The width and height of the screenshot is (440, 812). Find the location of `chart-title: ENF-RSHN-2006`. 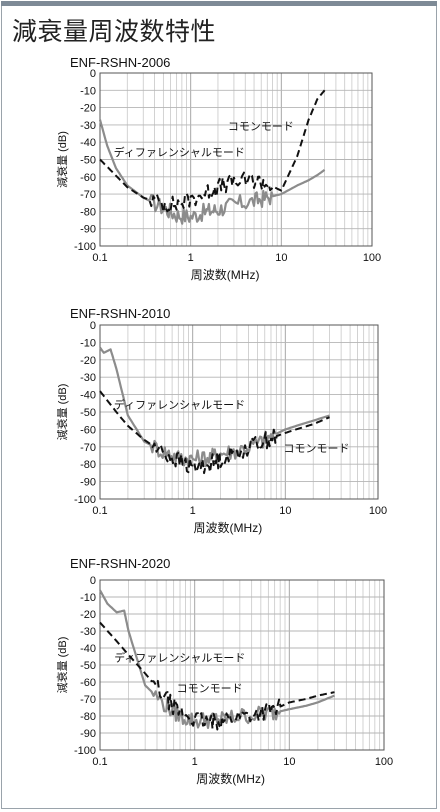

chart-title: ENF-RSHN-2006 is located at coordinates (120, 62).